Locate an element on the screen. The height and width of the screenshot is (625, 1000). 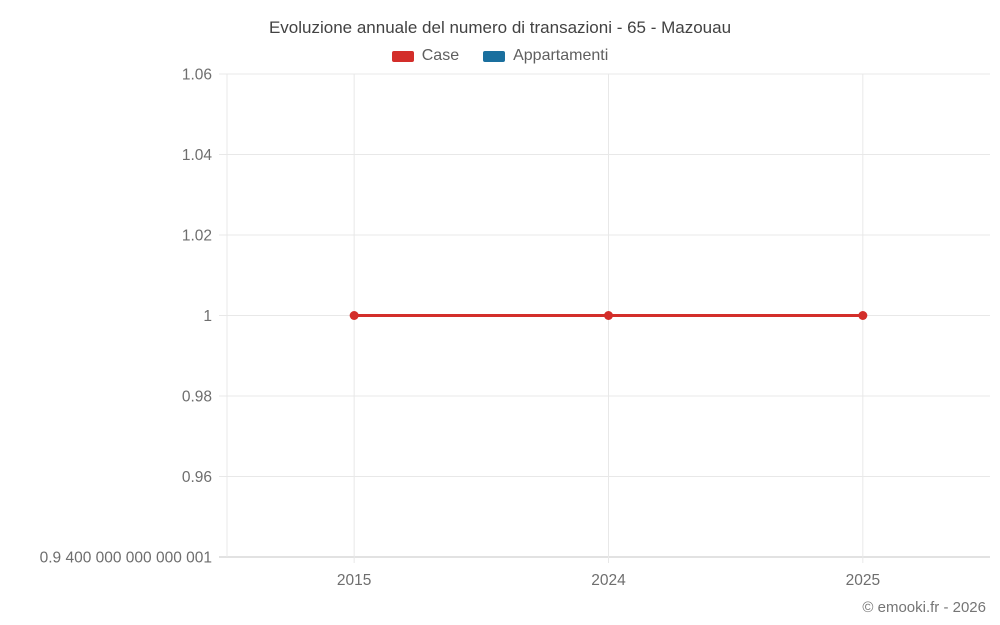
legend-item-case: Case is located at coordinates (425, 56).